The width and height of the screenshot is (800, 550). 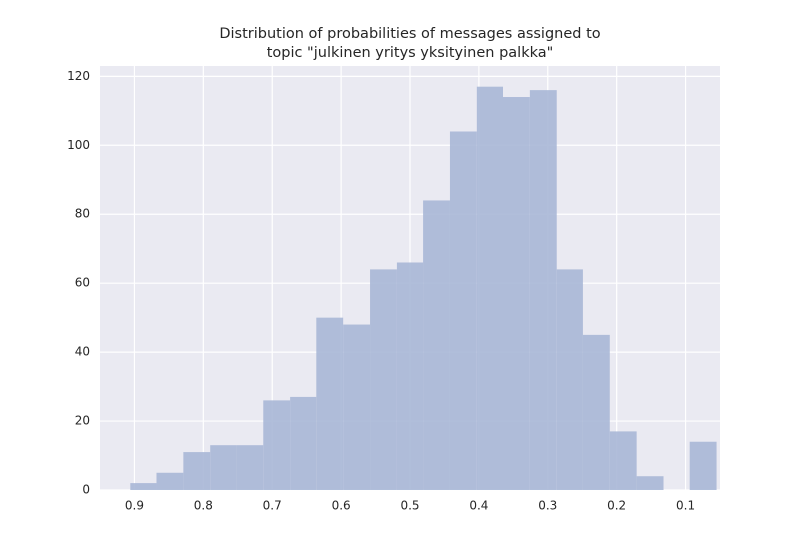 What do you see at coordinates (82, 421) in the screenshot?
I see `y-tick-label: 20` at bounding box center [82, 421].